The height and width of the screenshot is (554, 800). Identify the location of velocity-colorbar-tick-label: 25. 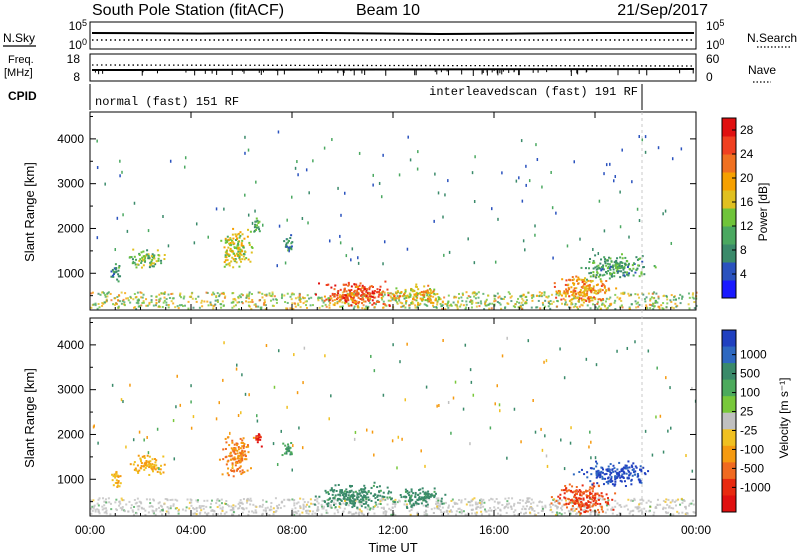
(747, 412).